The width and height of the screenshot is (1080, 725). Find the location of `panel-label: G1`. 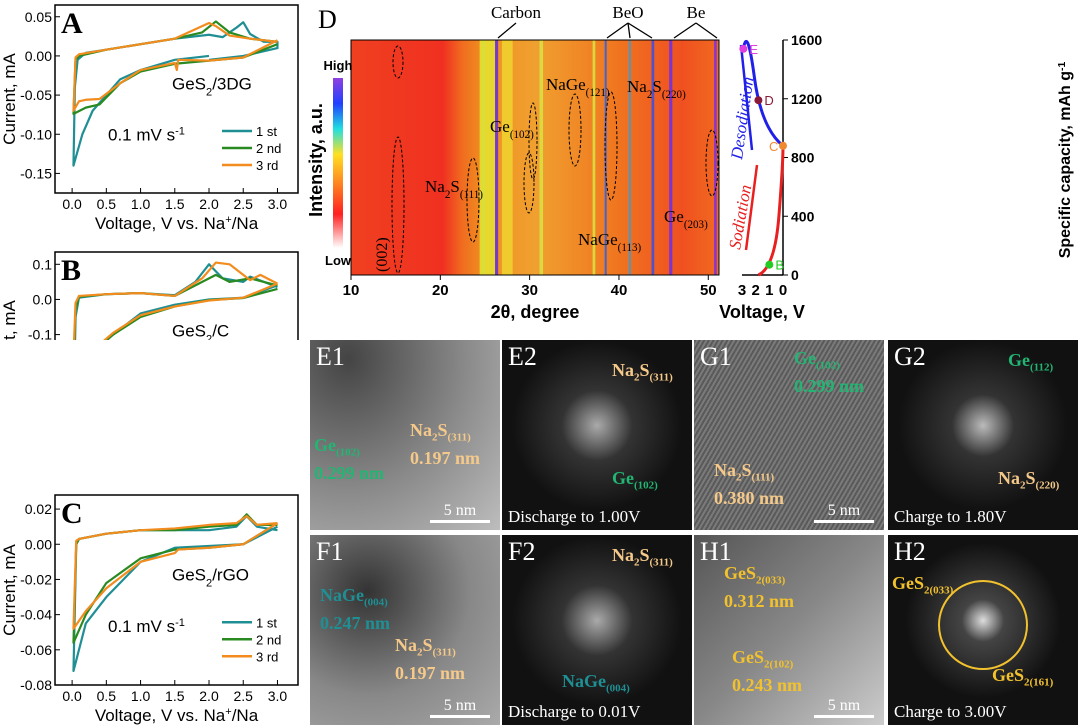

panel-label: G1 is located at coordinates (716, 356).